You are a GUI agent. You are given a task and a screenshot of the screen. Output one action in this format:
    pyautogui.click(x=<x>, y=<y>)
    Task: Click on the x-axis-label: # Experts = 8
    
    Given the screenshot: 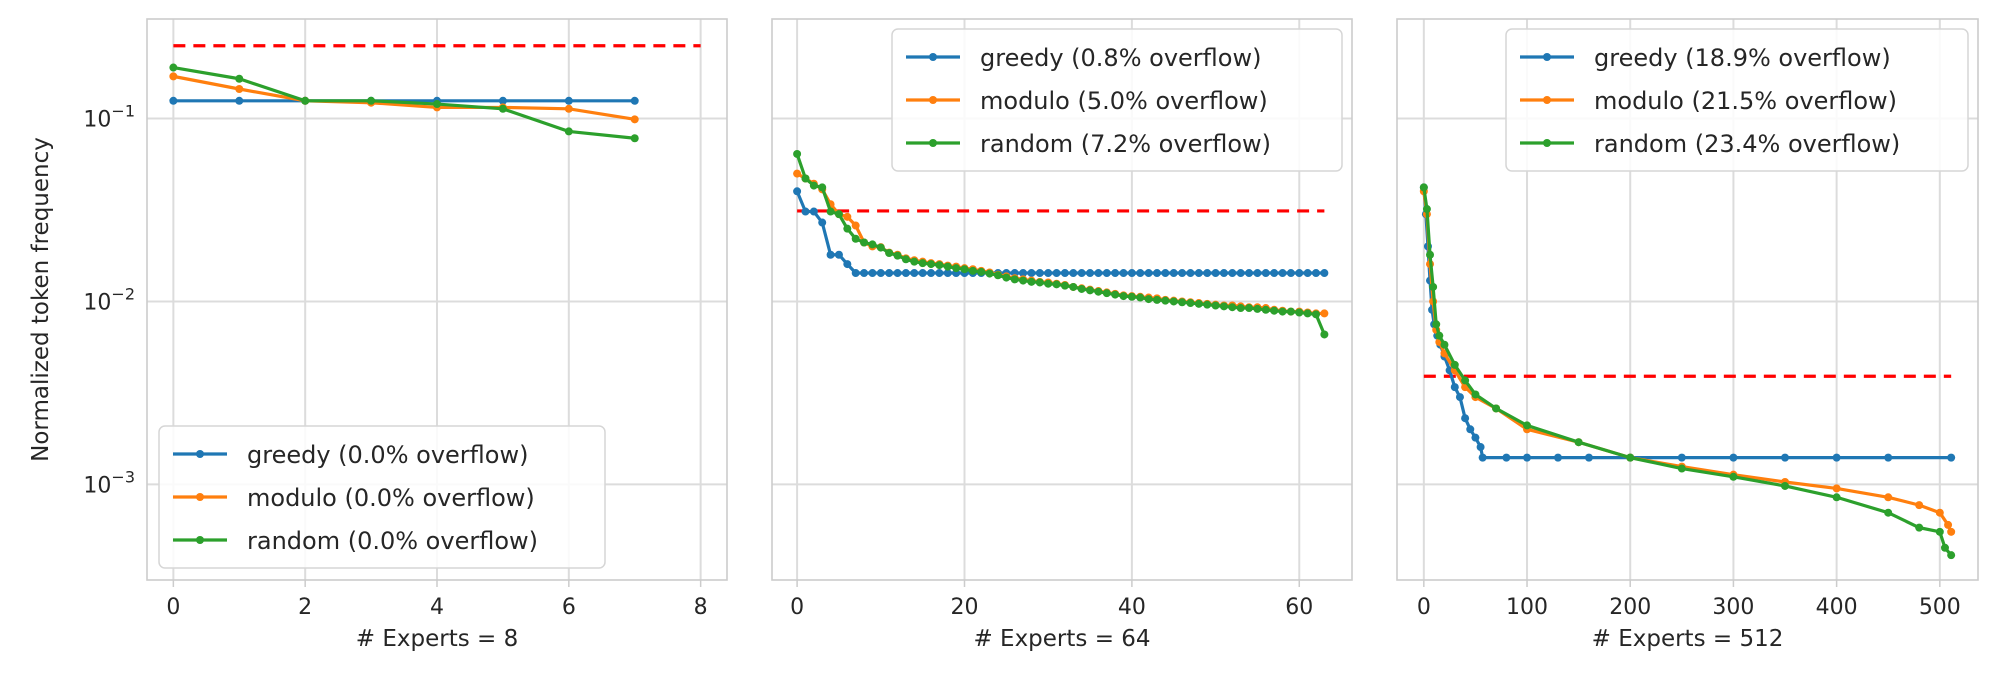 What is the action you would take?
    pyautogui.click(x=437, y=639)
    